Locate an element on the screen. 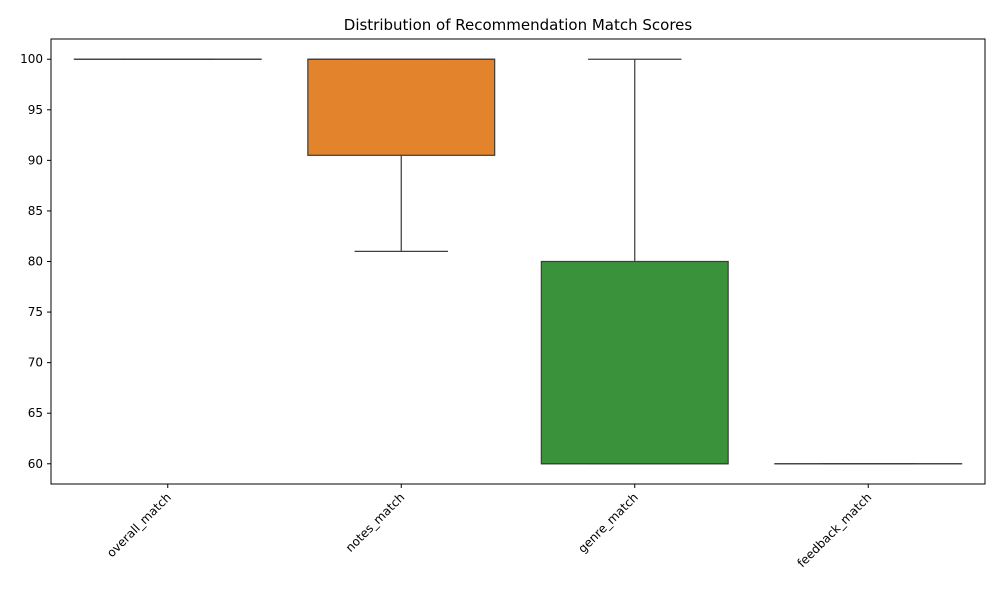  x-tick-label-notes-match: notes_match is located at coordinates (375, 522).